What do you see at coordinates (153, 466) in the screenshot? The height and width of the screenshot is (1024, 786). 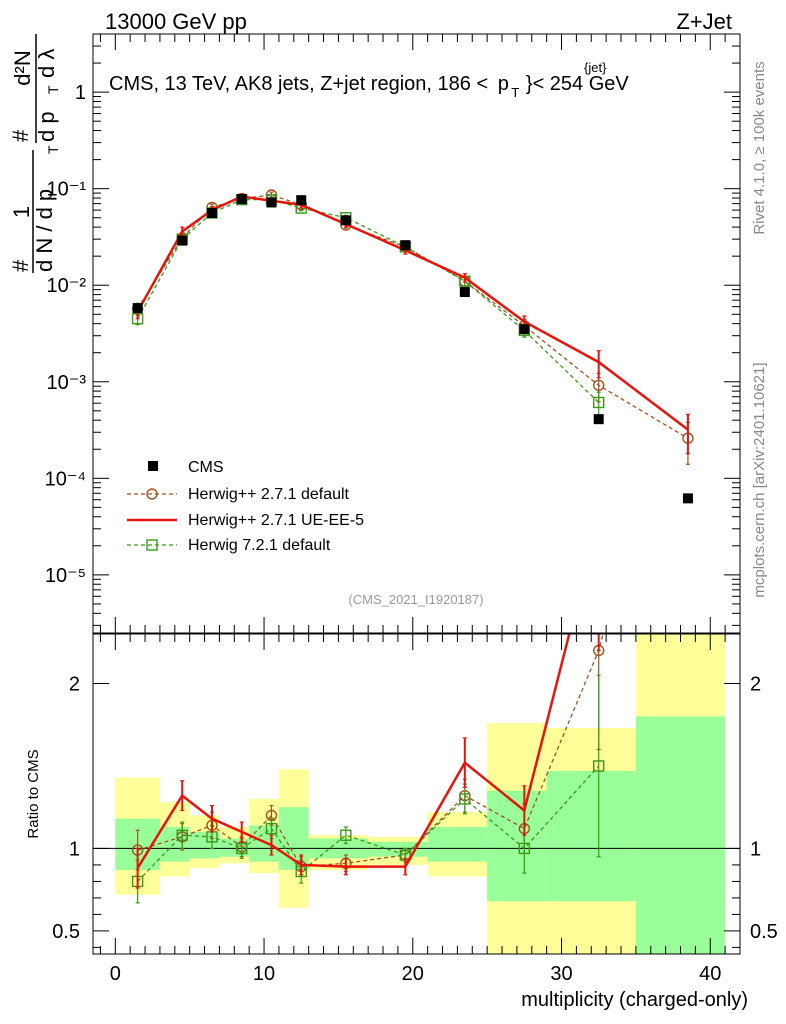 I see `legend-cms-marker` at bounding box center [153, 466].